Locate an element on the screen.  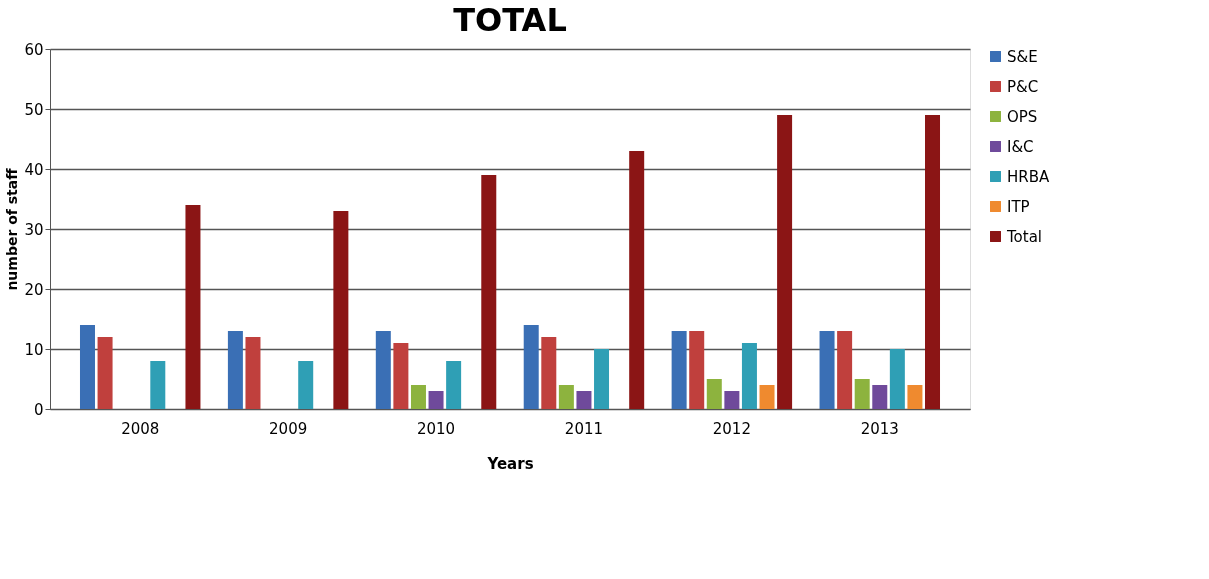
legend-label: Total is located at coordinates (1024, 236).